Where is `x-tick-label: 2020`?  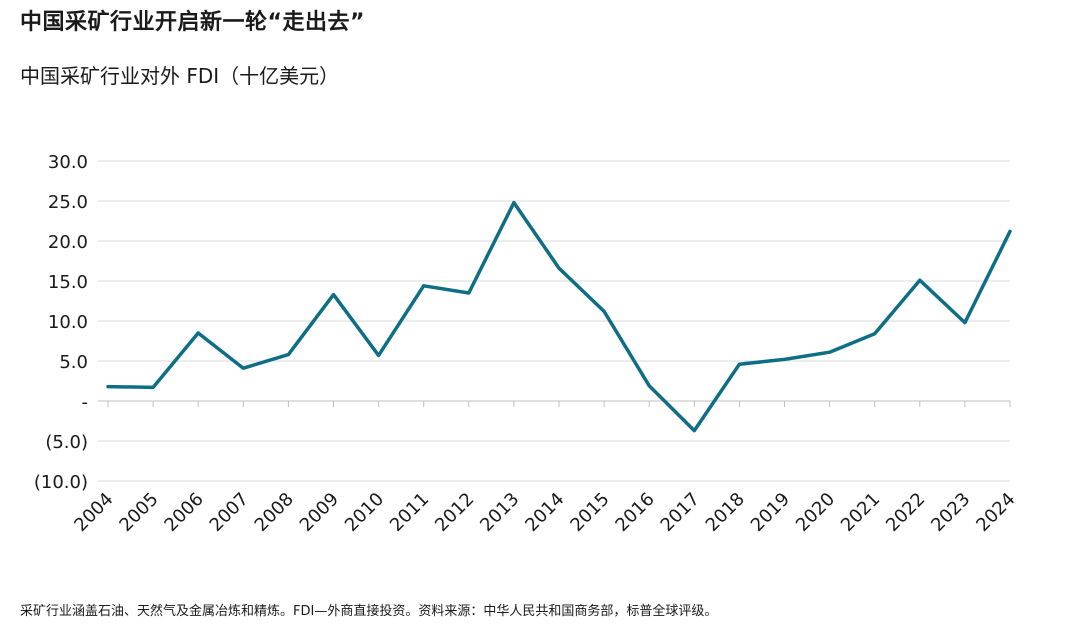
x-tick-label: 2020 is located at coordinates (815, 512).